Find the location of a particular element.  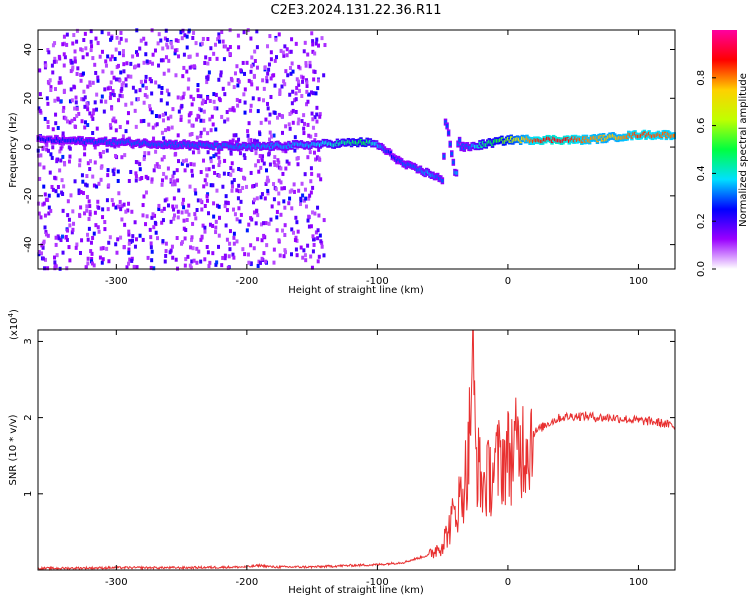

spectrogram-x-label: Height of straight line (km) is located at coordinates (356, 290).